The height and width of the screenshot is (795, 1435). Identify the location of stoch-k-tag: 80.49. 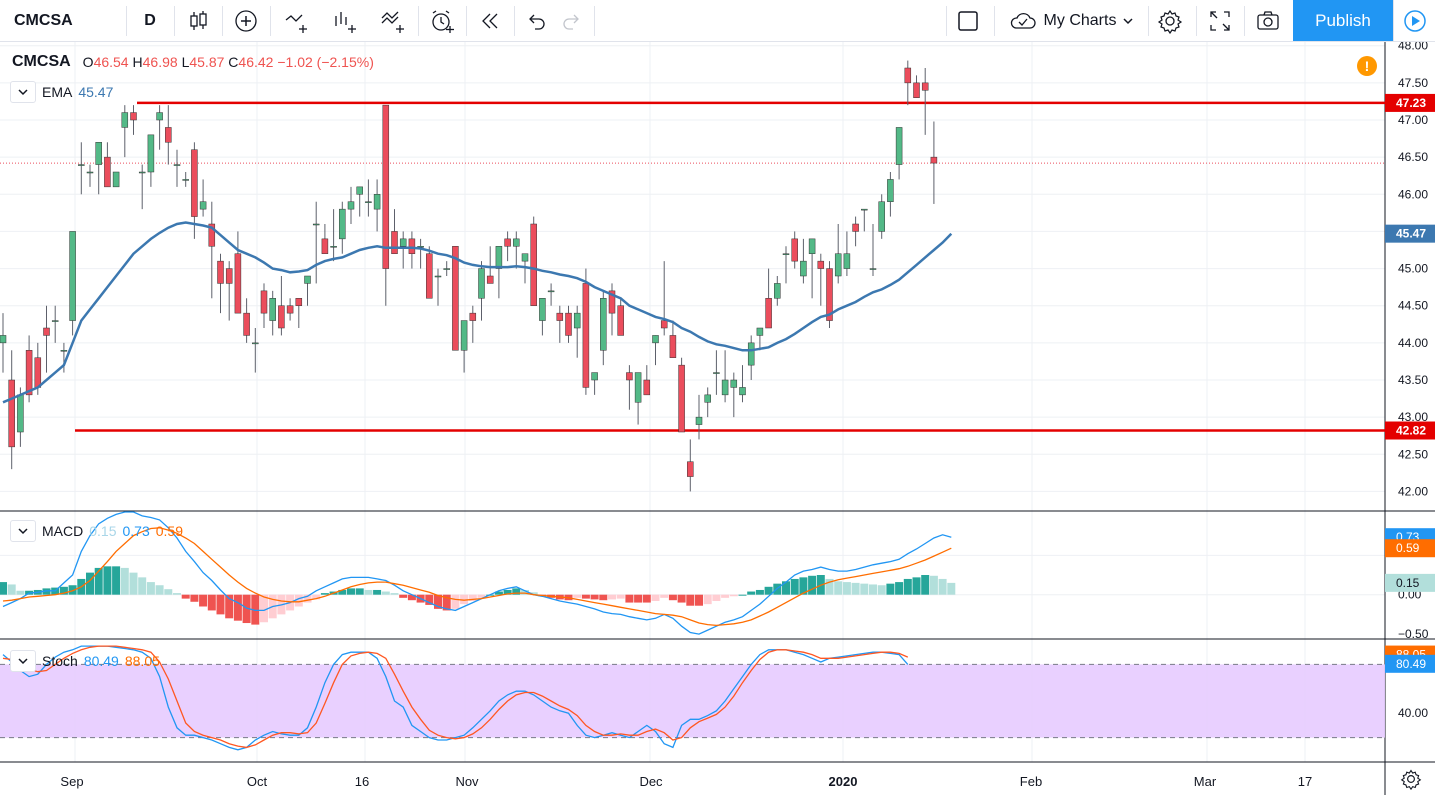
(1411, 664).